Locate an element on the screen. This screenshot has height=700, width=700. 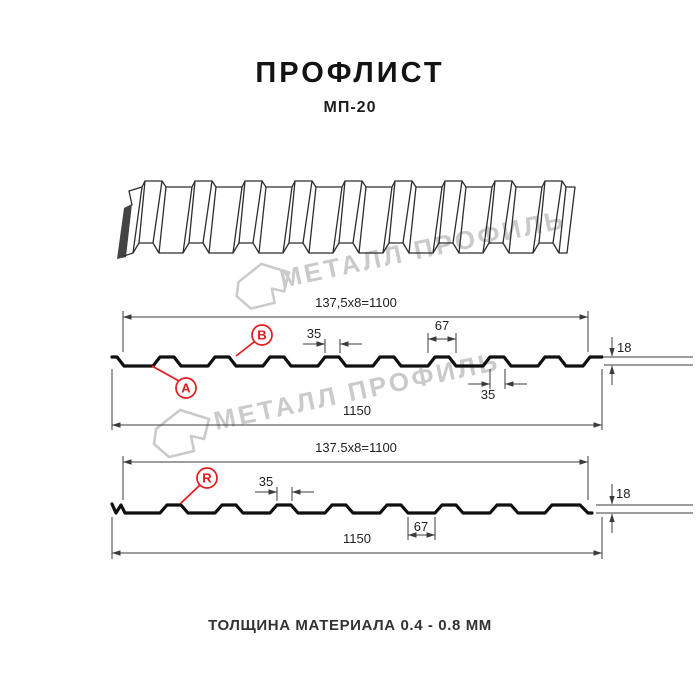
dim-height-bottom: 18 is located at coordinates (623, 493).